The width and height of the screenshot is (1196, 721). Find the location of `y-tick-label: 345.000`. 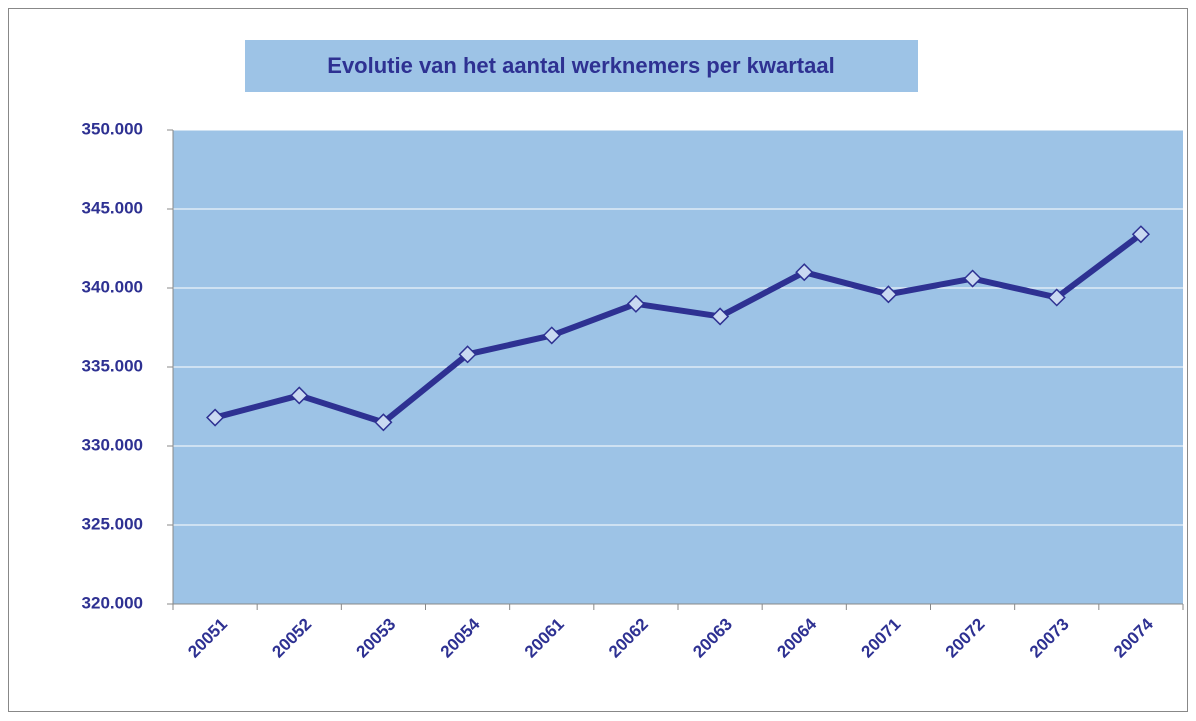

y-tick-label: 345.000 is located at coordinates (112, 207).